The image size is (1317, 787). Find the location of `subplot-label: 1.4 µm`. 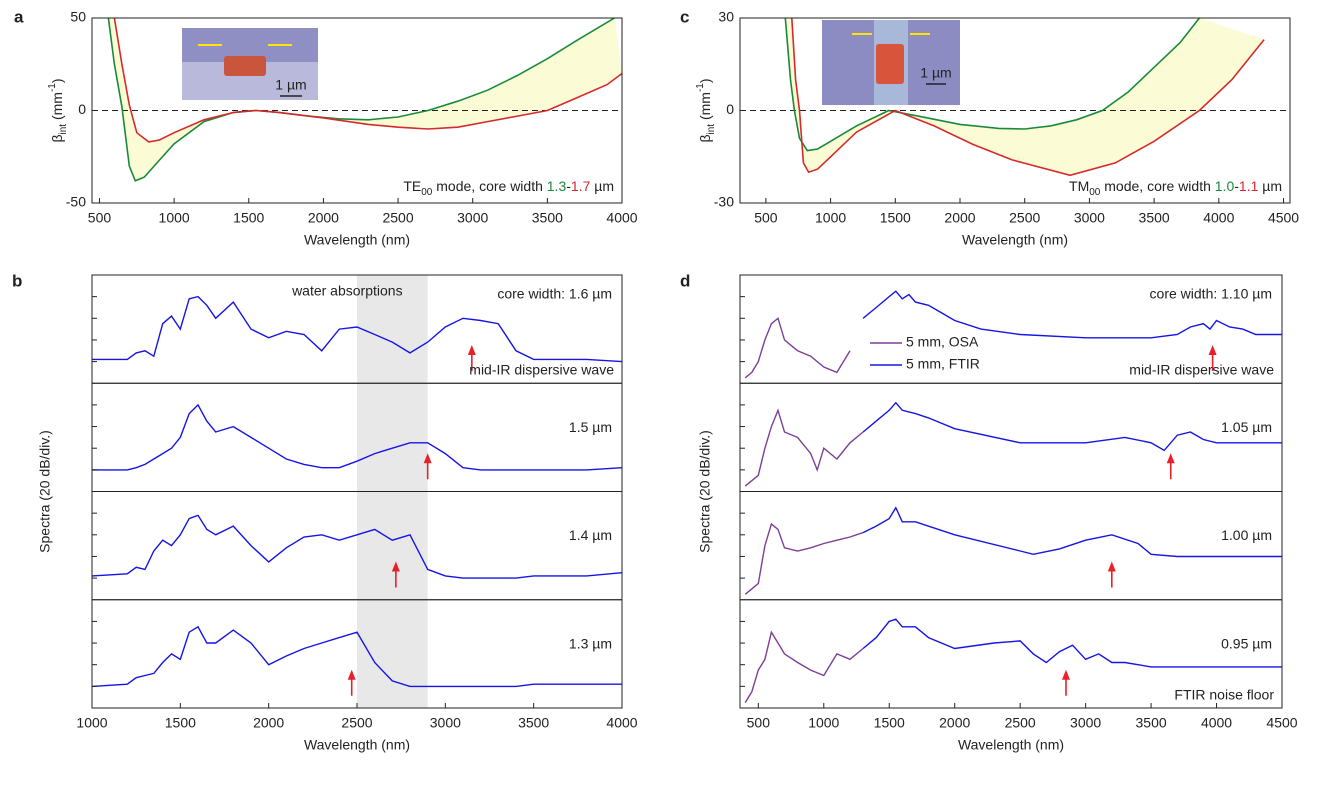

subplot-label: 1.4 µm is located at coordinates (590, 535).